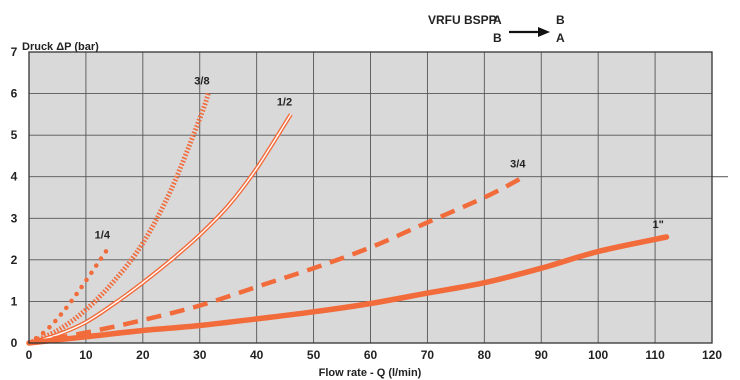  Describe the element at coordinates (86, 355) in the screenshot. I see `x-tick-1: 10` at that location.